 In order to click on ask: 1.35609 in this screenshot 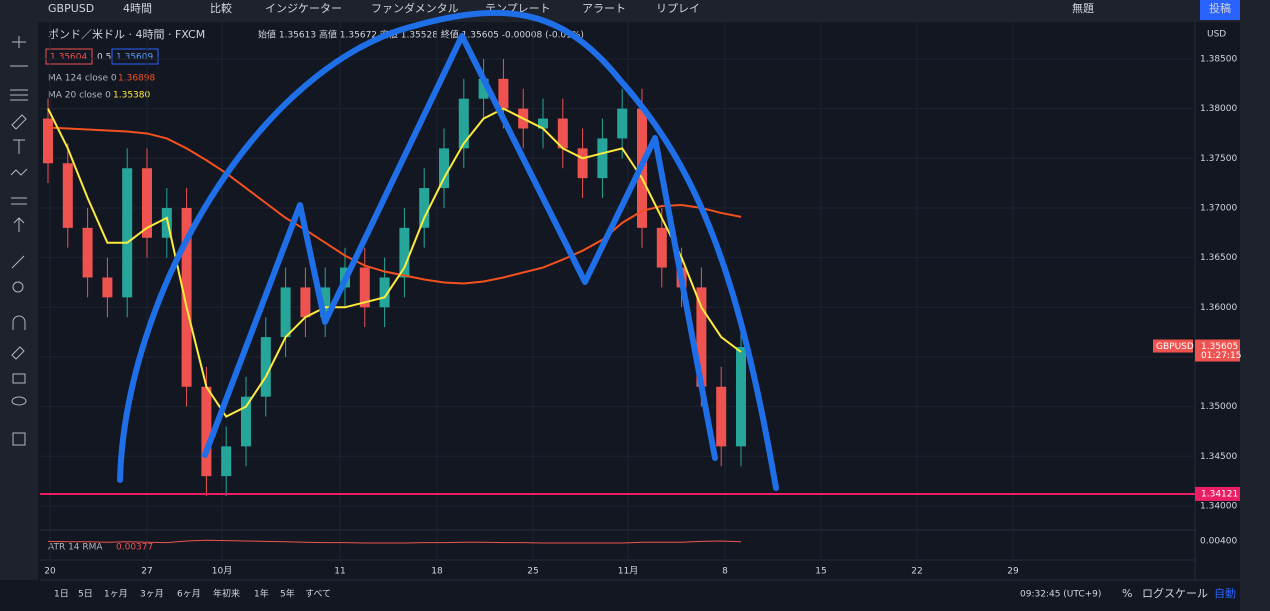, I will do `click(134, 58)`.